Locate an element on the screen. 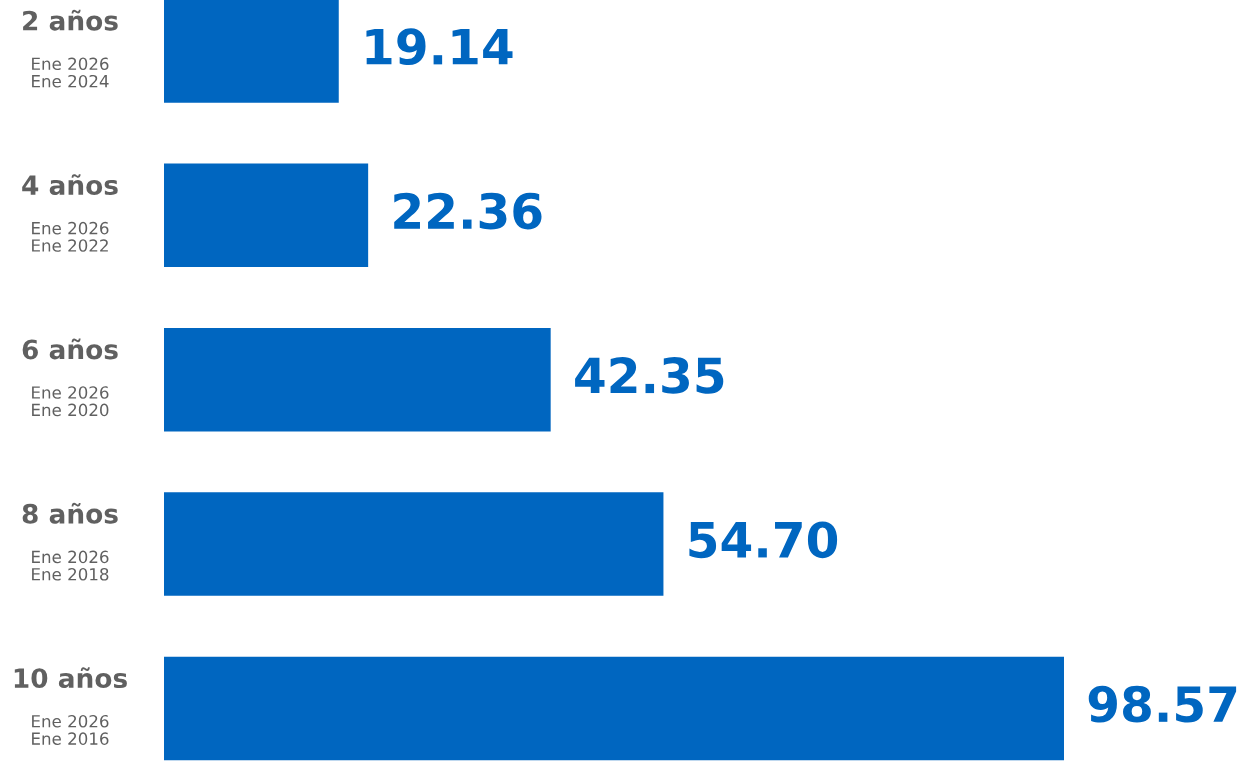 Image resolution: width=1253 pixels, height=761 pixels. y-tick-label: 10 años Ene 2026 Ene 2016 is located at coordinates (70, 706).